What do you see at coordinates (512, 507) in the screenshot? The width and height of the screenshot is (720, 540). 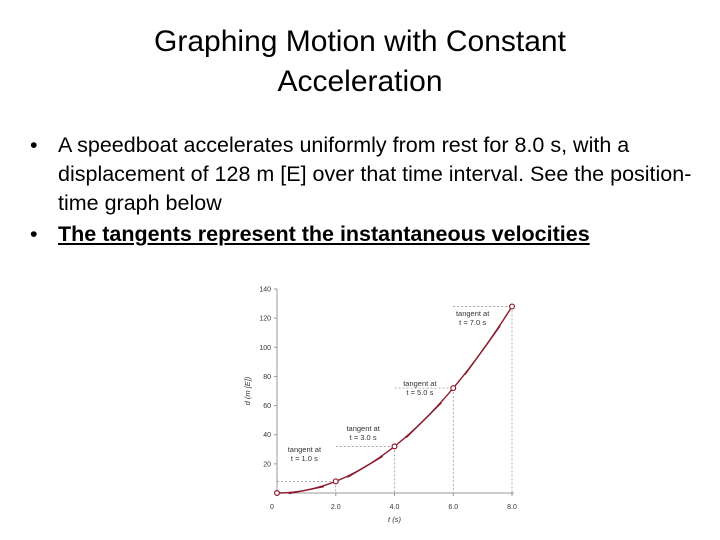 I see `x-tick-label: 8.0` at bounding box center [512, 507].